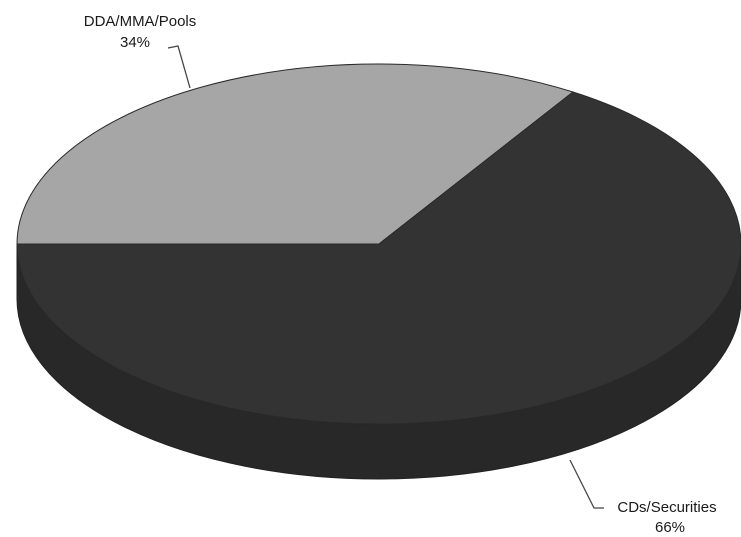 The height and width of the screenshot is (537, 741). Describe the element at coordinates (179, 67) in the screenshot. I see `leader-line-dda` at that location.